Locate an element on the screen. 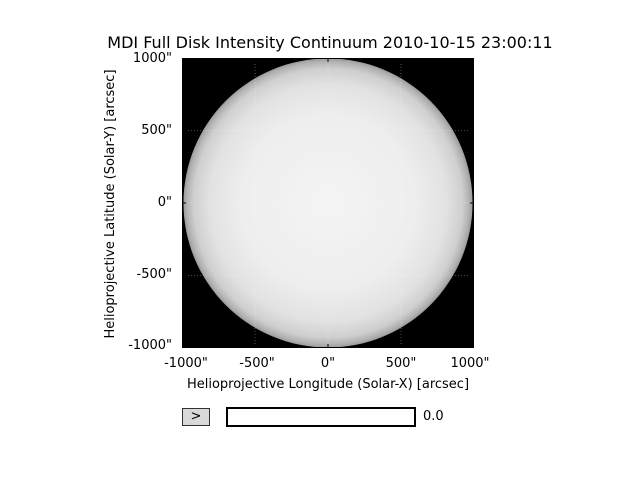 The image size is (640, 480). y-tick-label: 500" is located at coordinates (156, 130).